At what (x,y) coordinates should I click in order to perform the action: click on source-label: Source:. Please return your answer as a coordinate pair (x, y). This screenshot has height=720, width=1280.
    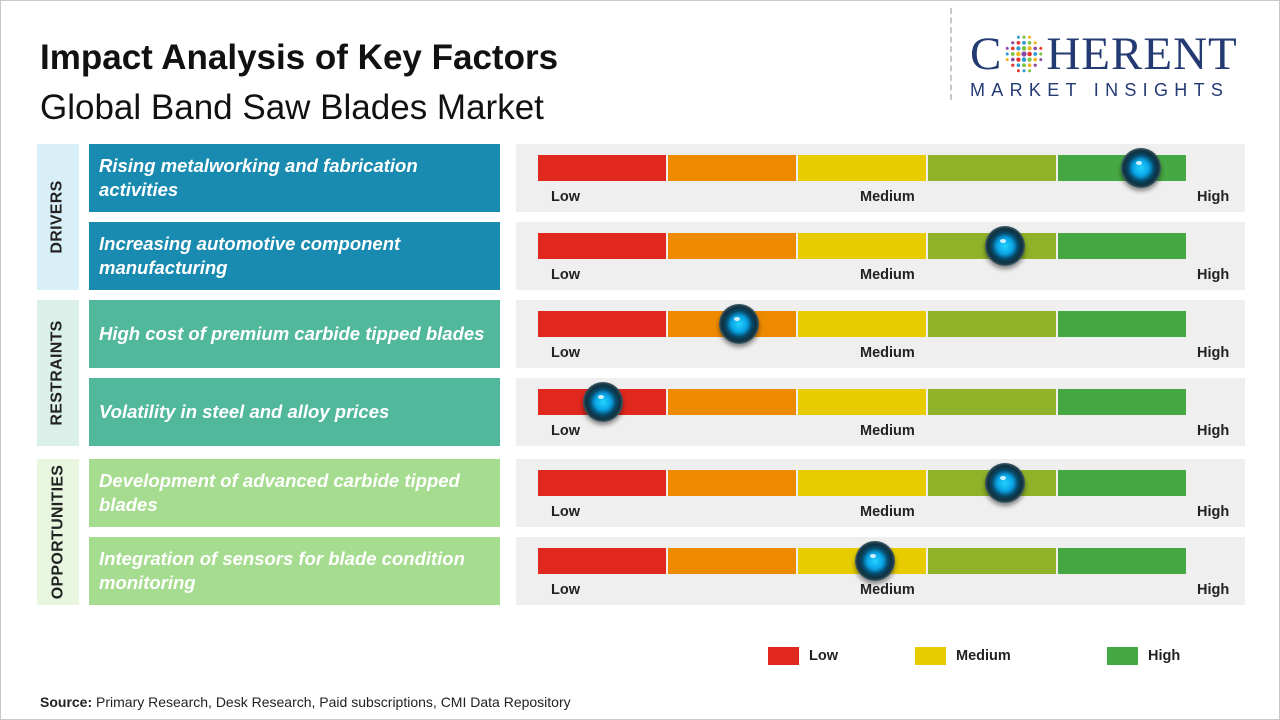
    Looking at the image, I should click on (66, 702).